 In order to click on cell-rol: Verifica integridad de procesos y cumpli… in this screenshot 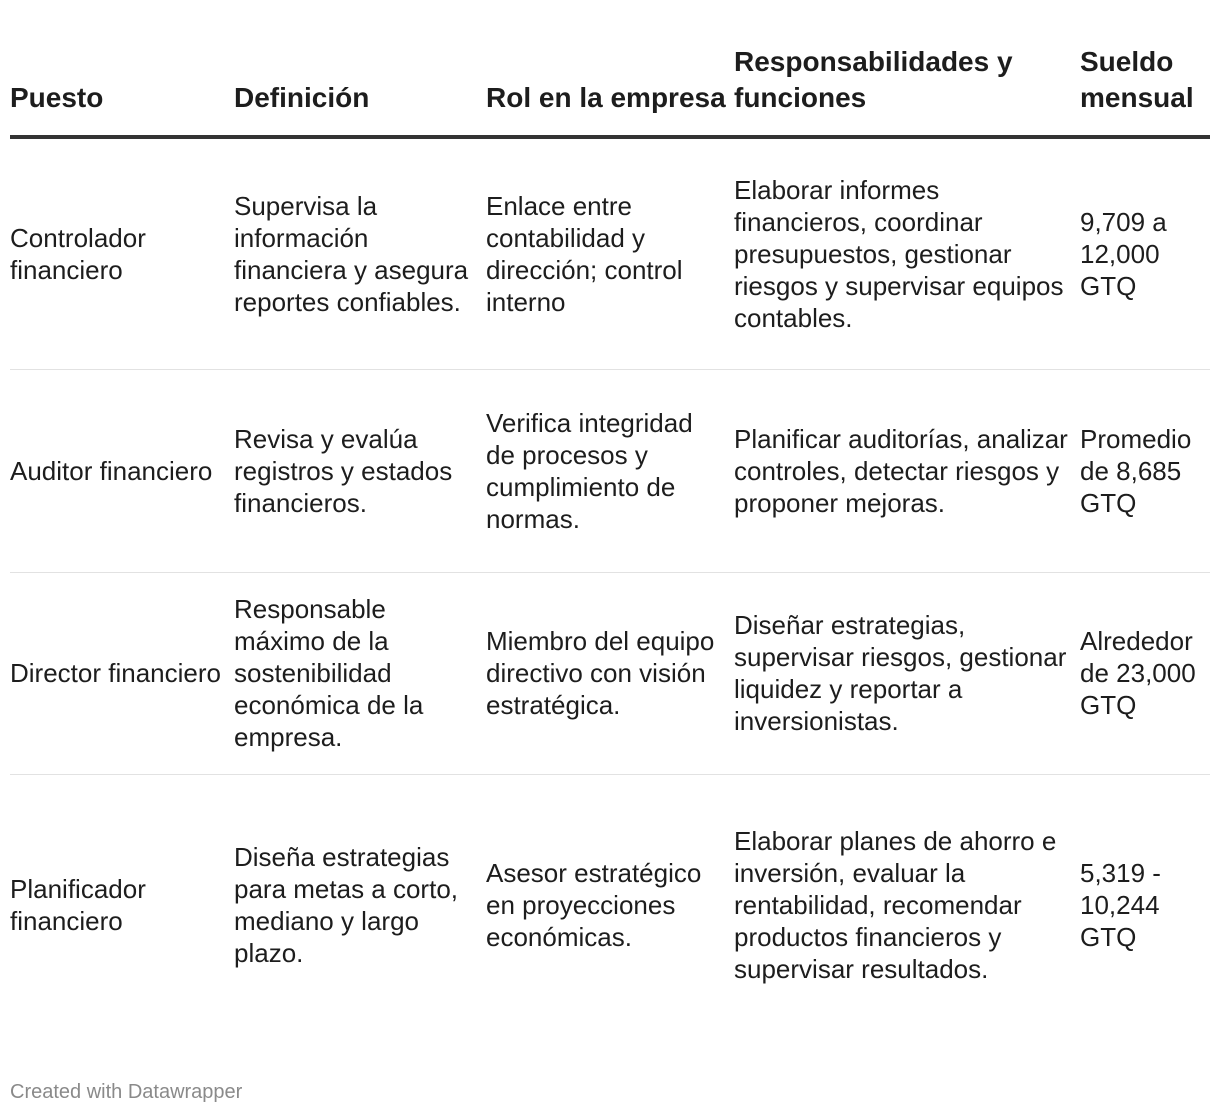, I will do `click(589, 470)`.